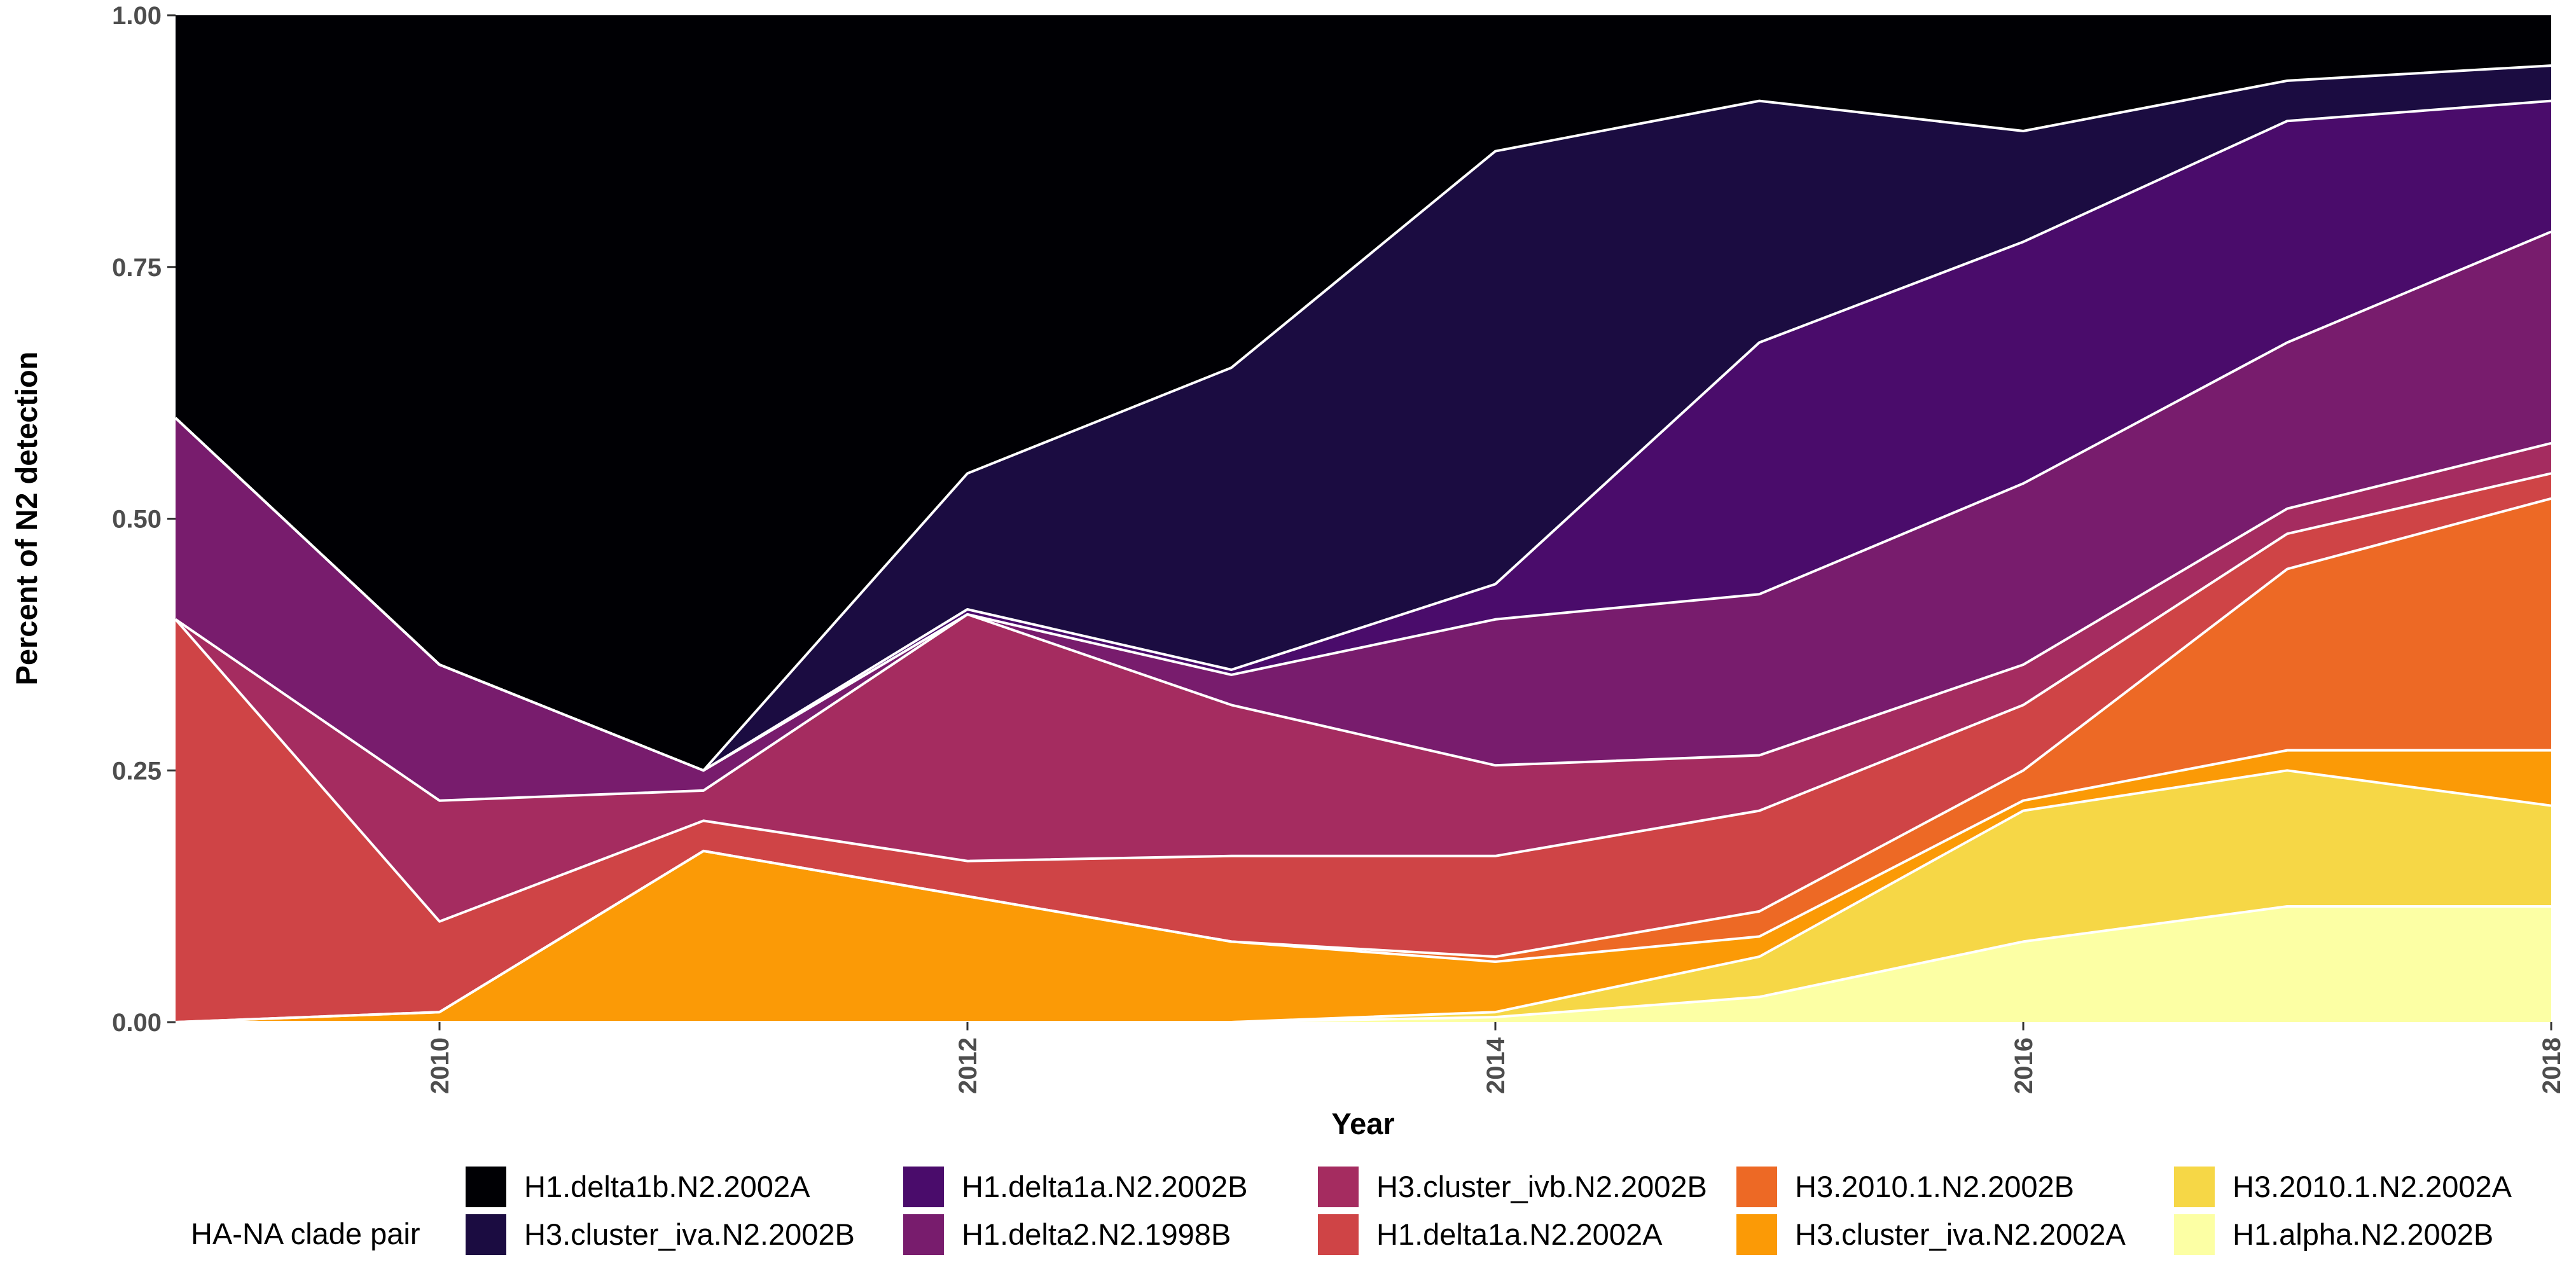  Describe the element at coordinates (2363, 1234) in the screenshot. I see `legend-label: H1.alpha.N2.2002B` at that location.